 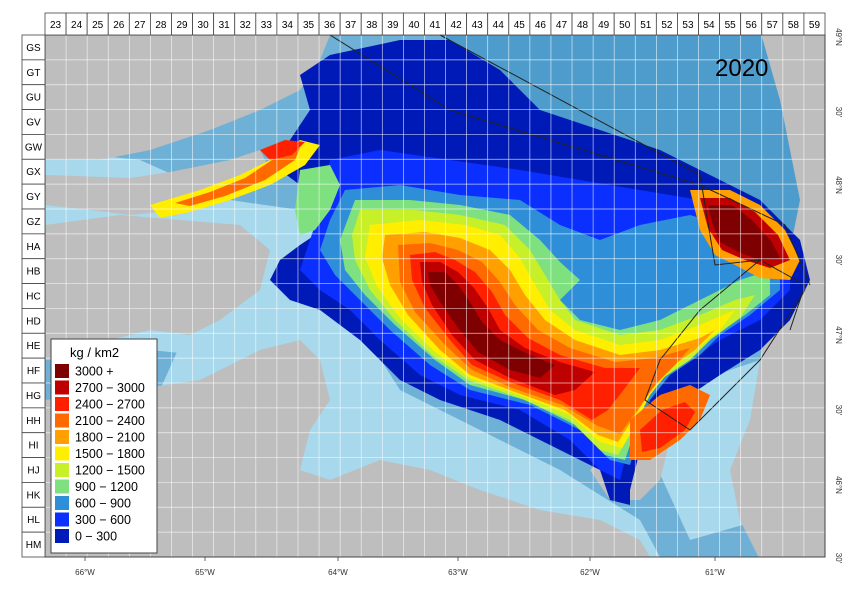 I want to click on row-label: GW, so click(x=34, y=147).